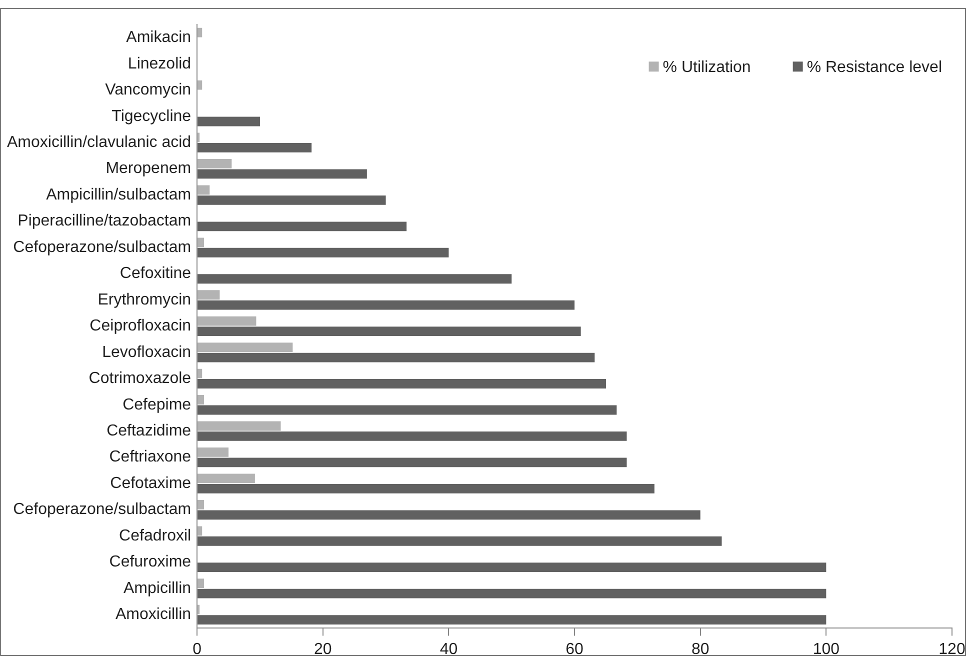 Image resolution: width=969 pixels, height=658 pixels. Describe the element at coordinates (149, 431) in the screenshot. I see `y-tick-label: Ceftazidime` at that location.